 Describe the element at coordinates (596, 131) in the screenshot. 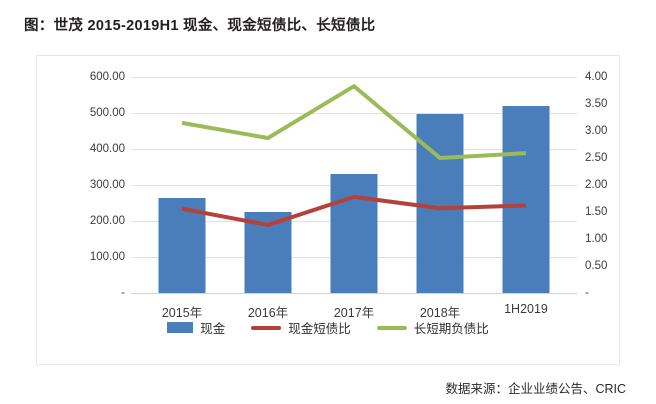

I see `y-tick-right: 3.00` at that location.